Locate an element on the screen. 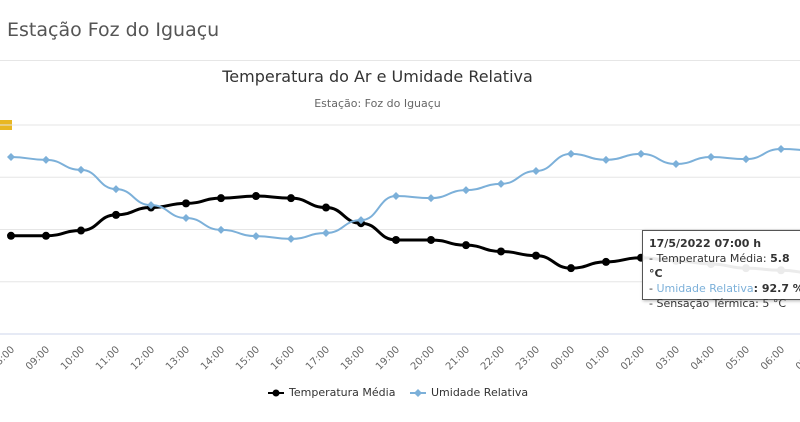 This screenshot has height=422, width=800. chart-subtitle: Estação: Foz do Iguaçu is located at coordinates (377, 103).